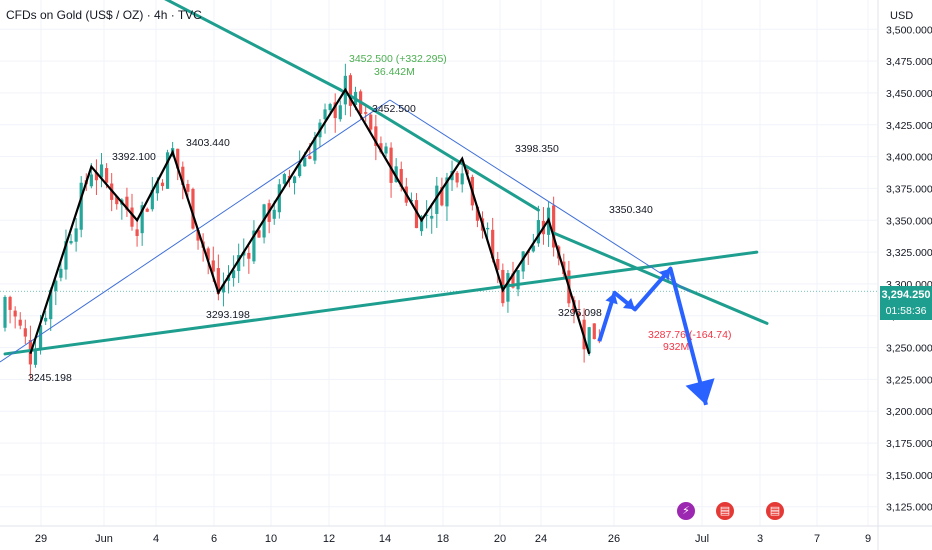 The height and width of the screenshot is (550, 932). What do you see at coordinates (500, 539) in the screenshot?
I see `x-tick-label: 20` at bounding box center [500, 539].